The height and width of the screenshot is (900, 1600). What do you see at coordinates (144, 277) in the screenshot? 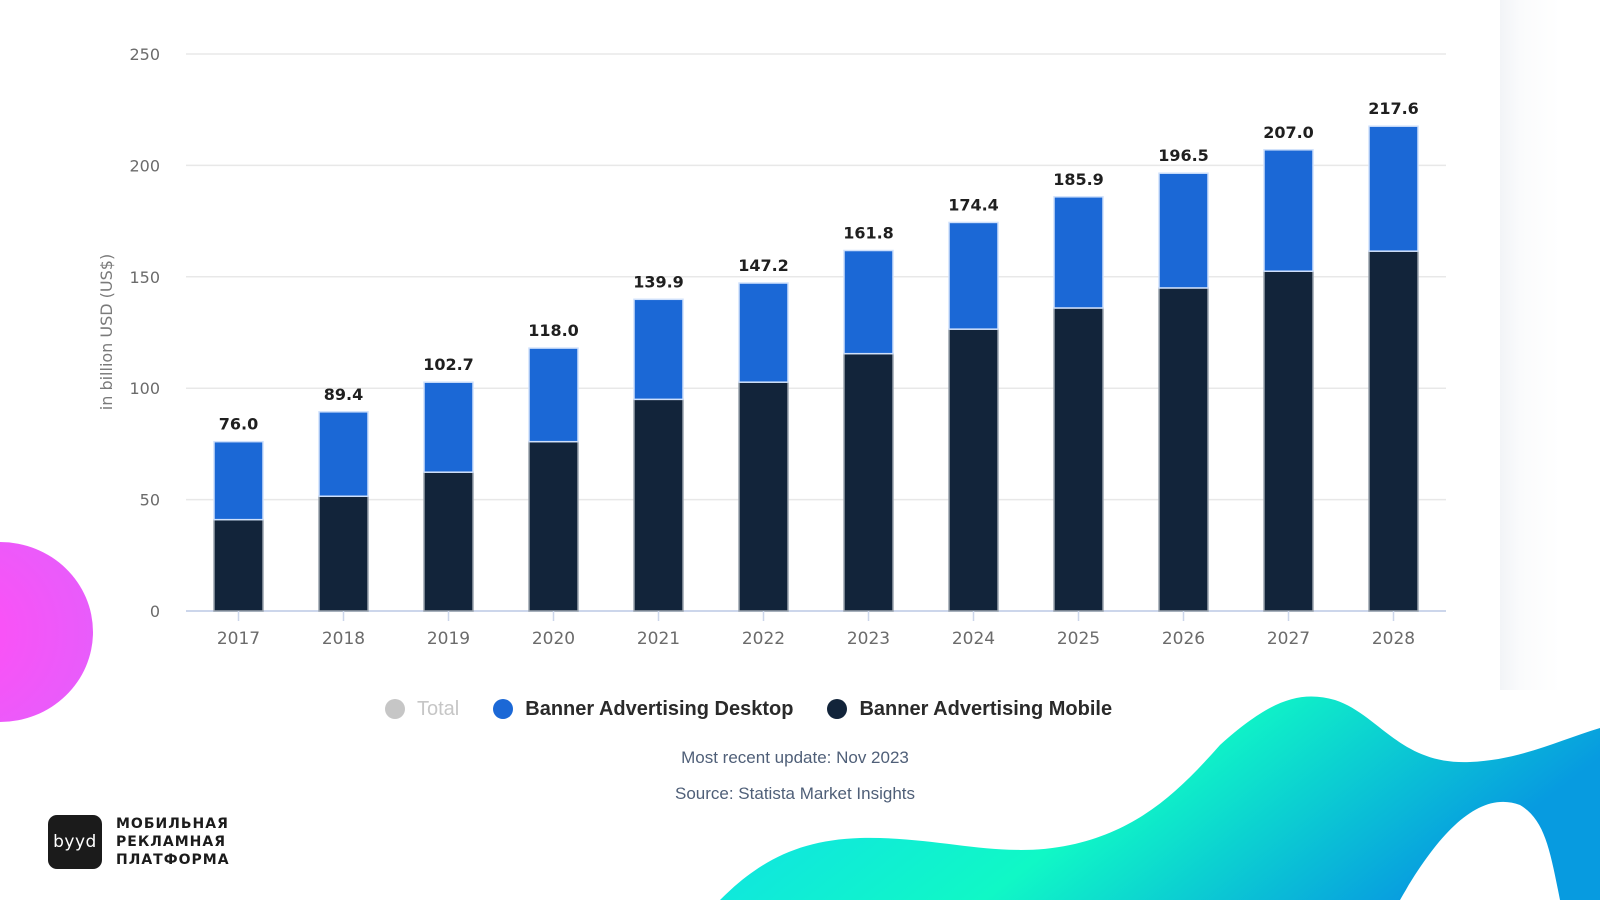
I see `y-tick-label: 150` at bounding box center [144, 277].